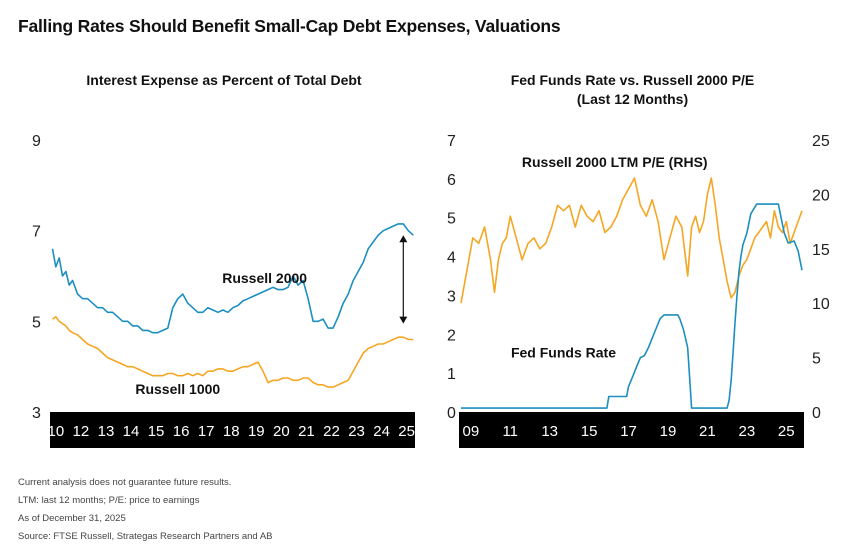  What do you see at coordinates (451, 258) in the screenshot?
I see `right-chart-left-y-tick-label: 4` at bounding box center [451, 258].